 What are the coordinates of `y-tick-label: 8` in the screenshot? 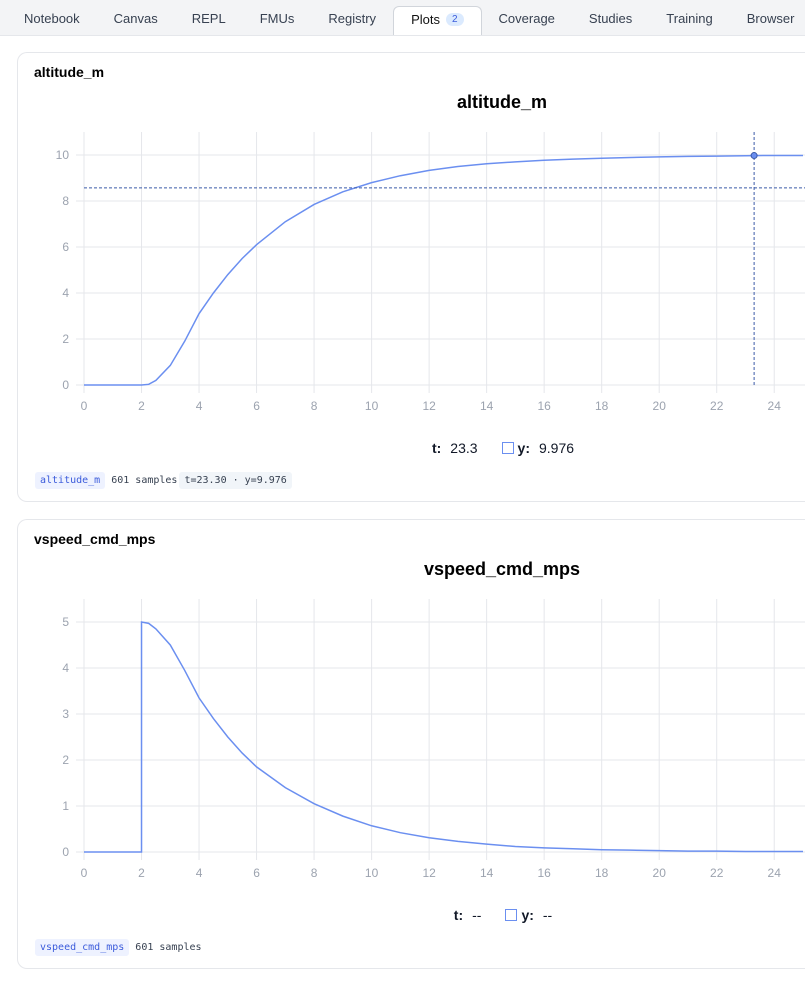 It's located at (65, 201).